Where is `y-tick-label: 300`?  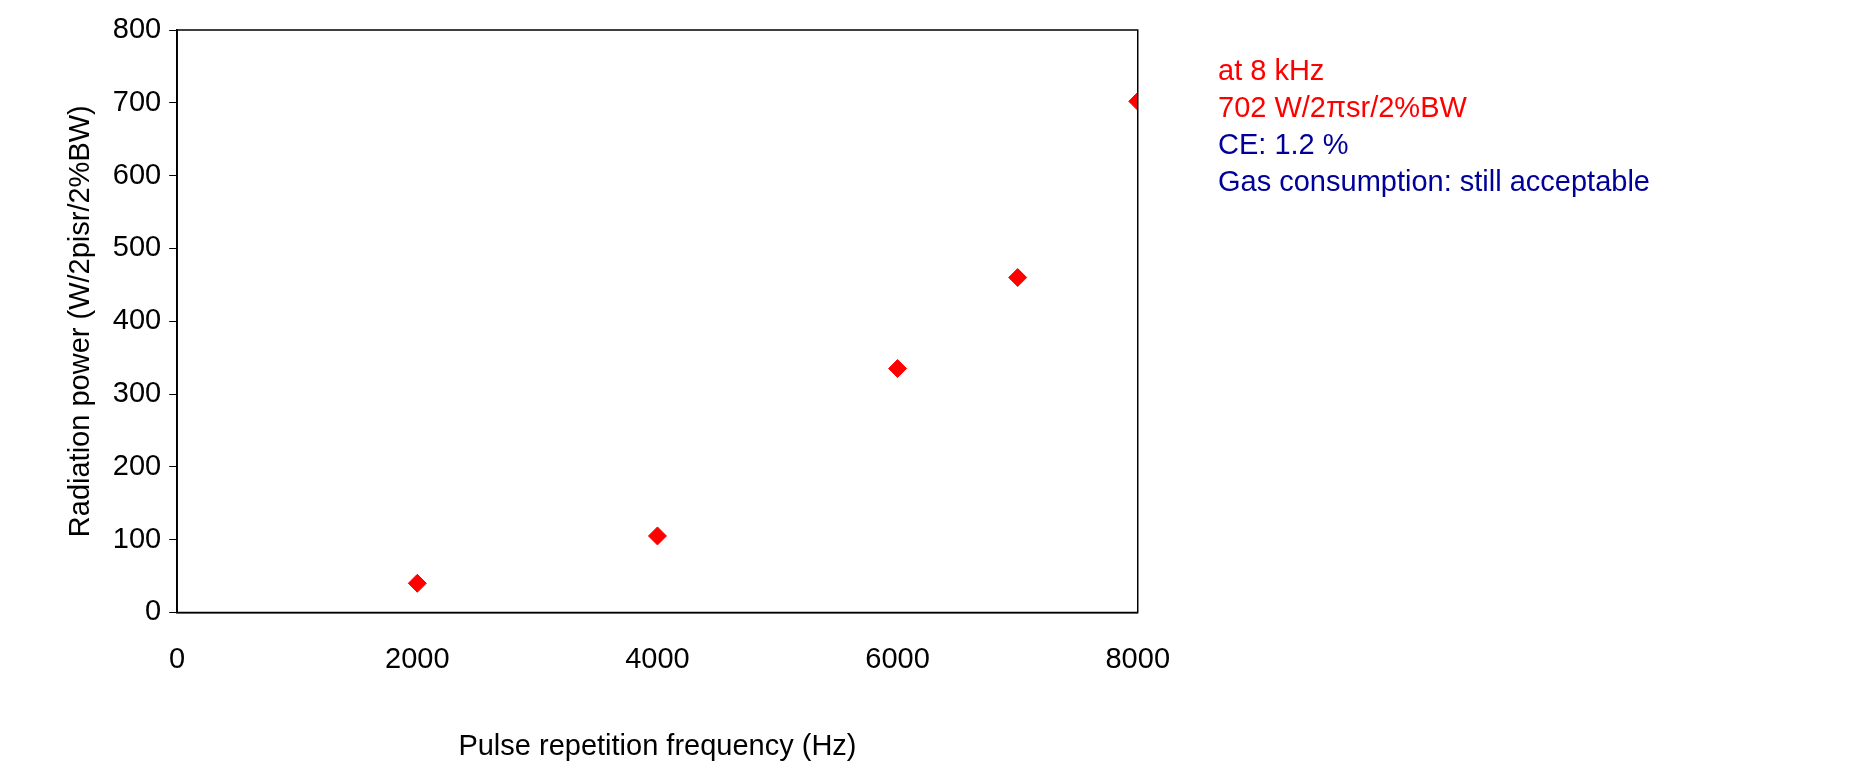
y-tick-label: 300 is located at coordinates (137, 392).